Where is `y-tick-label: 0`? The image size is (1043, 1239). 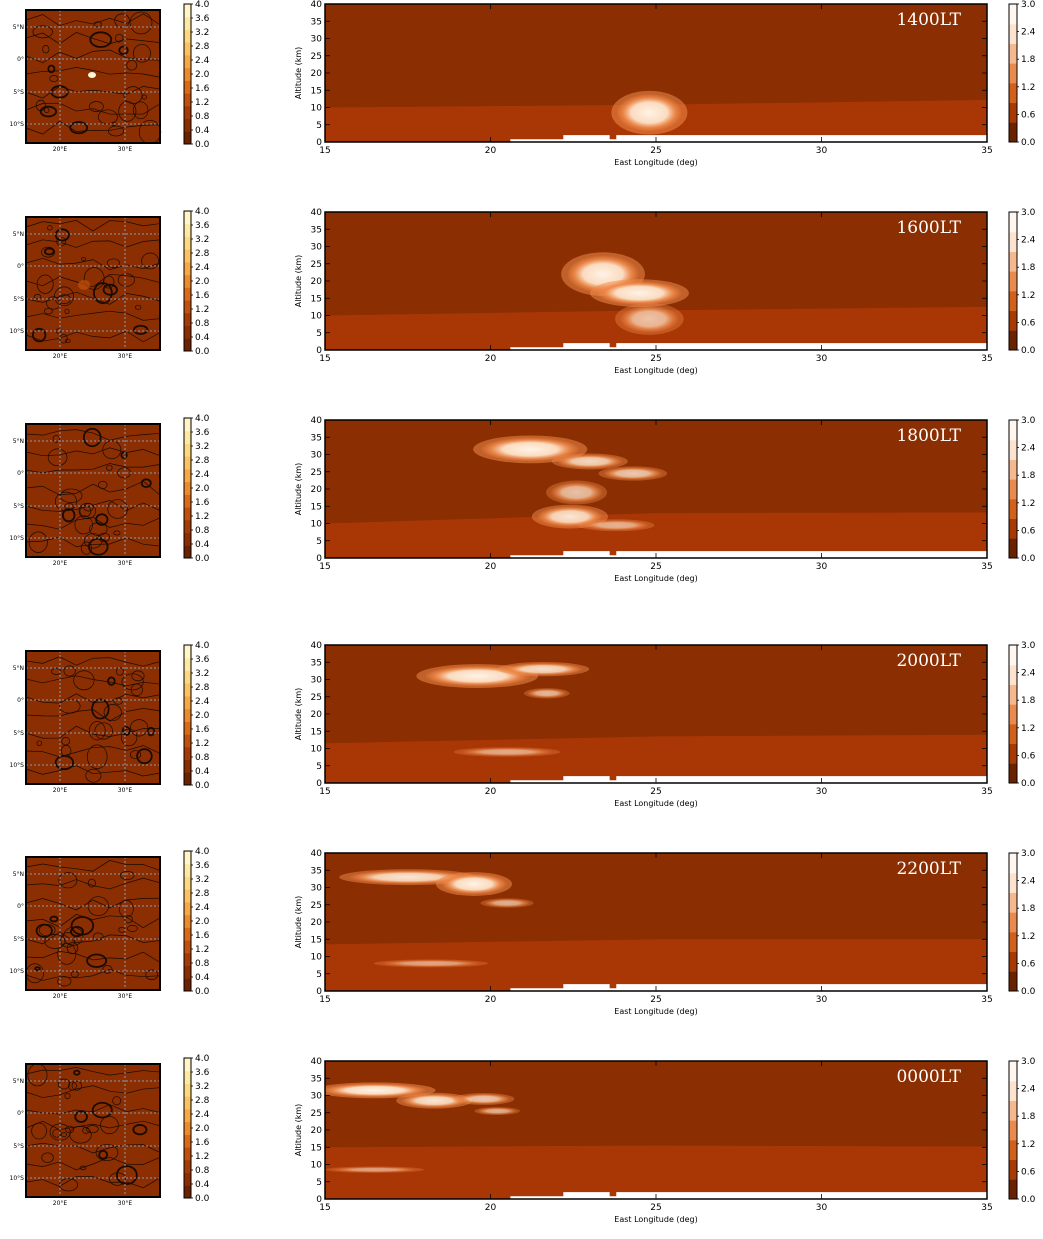
y-tick-label: 0 is located at coordinates (319, 1200).